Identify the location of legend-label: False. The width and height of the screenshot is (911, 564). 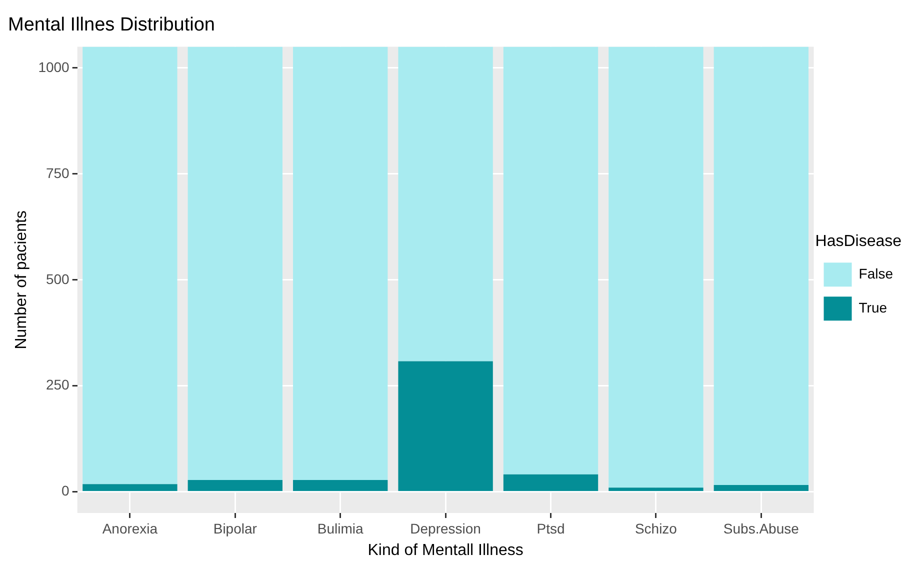
(876, 273).